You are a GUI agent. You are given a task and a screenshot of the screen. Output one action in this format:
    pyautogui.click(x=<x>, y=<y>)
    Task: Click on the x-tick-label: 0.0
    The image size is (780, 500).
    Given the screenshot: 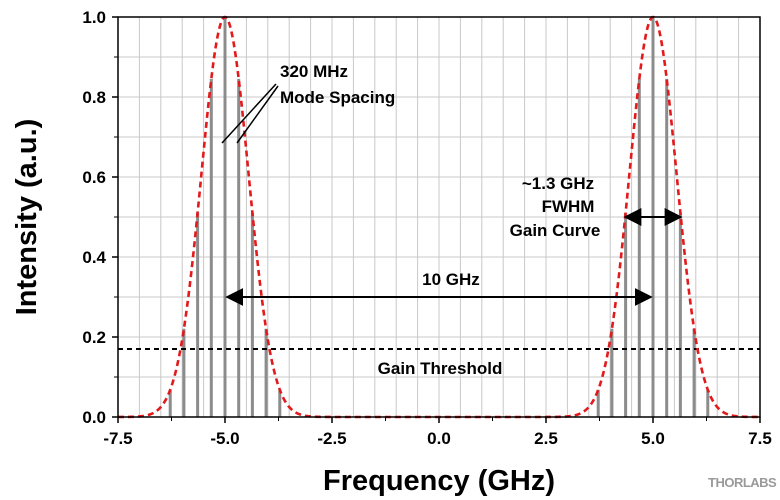 What is the action you would take?
    pyautogui.click(x=439, y=438)
    